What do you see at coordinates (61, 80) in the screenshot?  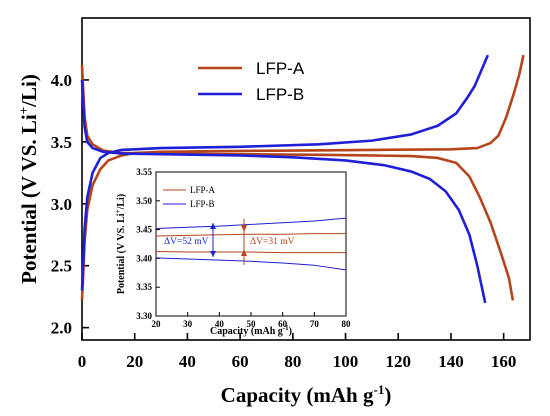 I see `main-y-tick-label: 4.0` at bounding box center [61, 80].